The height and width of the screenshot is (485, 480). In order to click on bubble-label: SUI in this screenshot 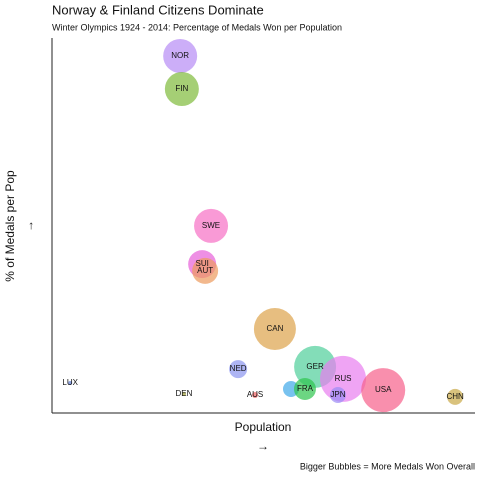, I will do `click(201, 263)`.